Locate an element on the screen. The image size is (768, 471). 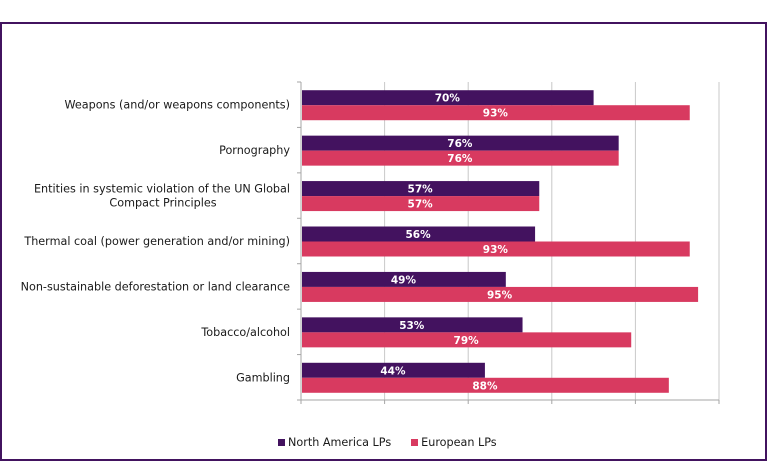
data-label-european-5: 79% is located at coordinates (467, 341).